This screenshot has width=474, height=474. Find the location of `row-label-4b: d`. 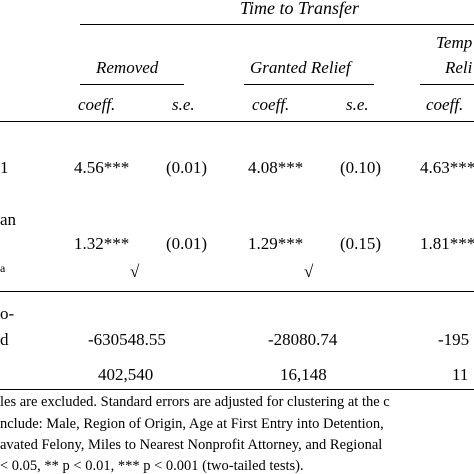

row-label-4b: d is located at coordinates (4, 339).